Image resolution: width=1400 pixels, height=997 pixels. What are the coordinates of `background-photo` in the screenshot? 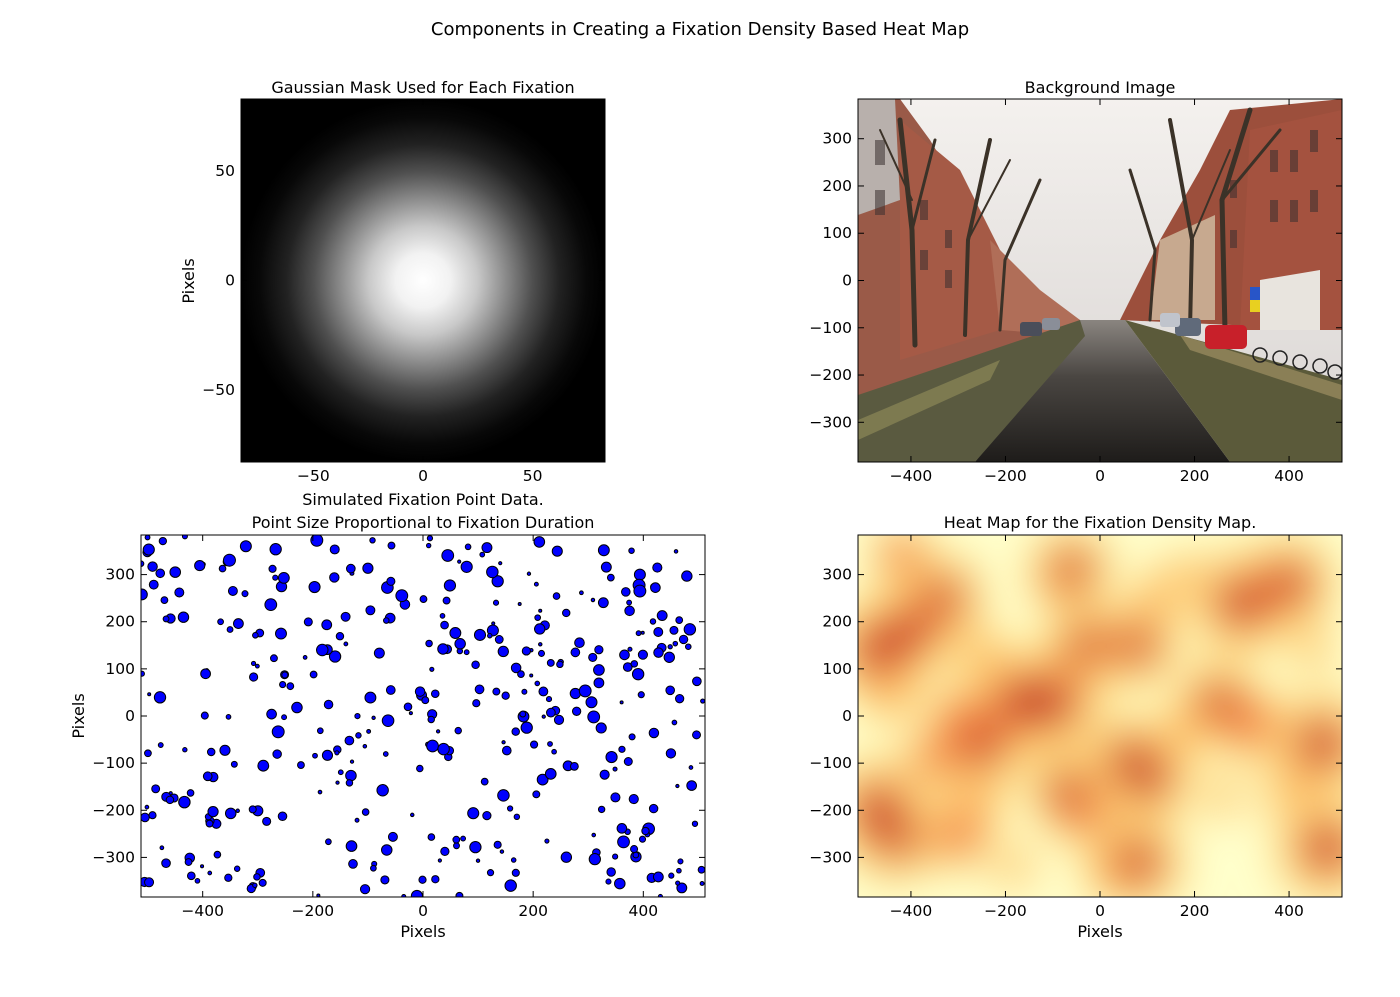 It's located at (1100, 280).